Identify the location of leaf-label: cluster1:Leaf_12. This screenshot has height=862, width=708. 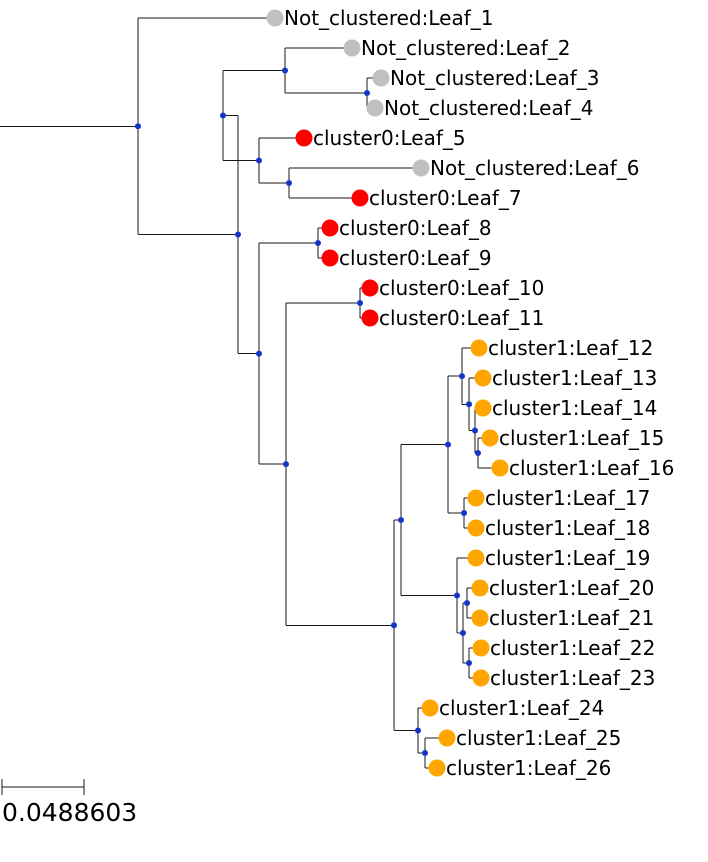
(570, 348).